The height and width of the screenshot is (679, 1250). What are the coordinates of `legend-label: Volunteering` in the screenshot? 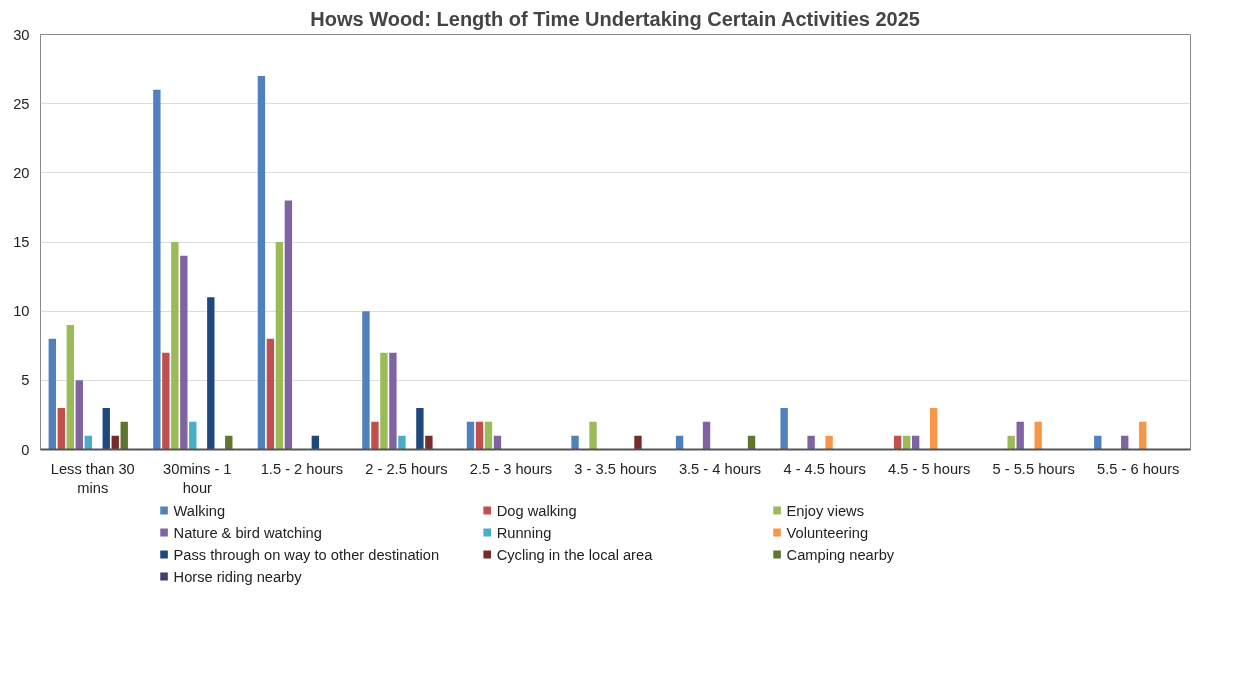 It's located at (827, 532).